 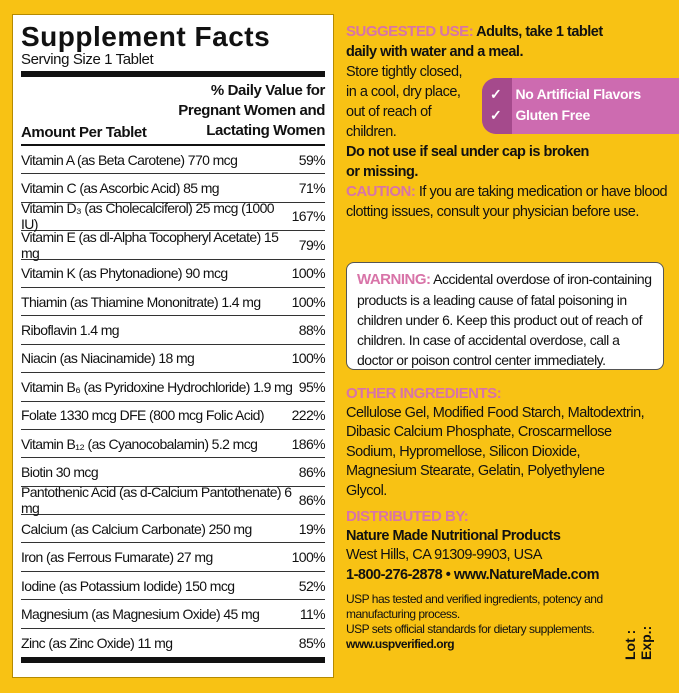 I want to click on daily-value: 52%, so click(x=312, y=585).